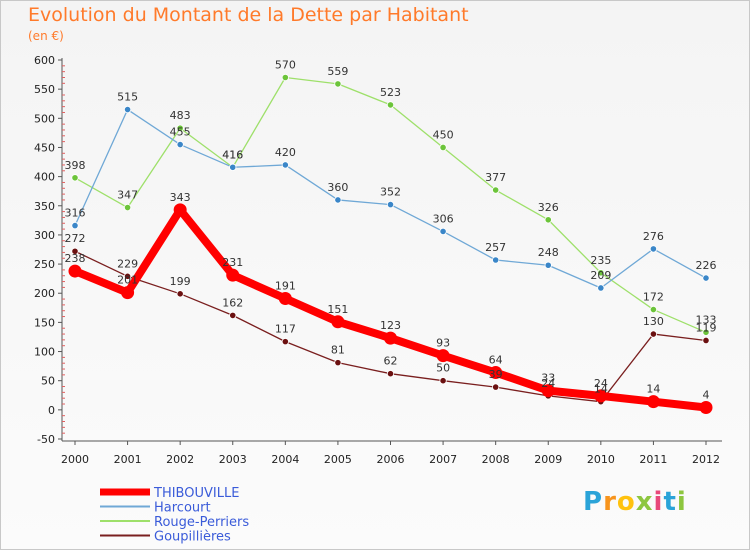 This screenshot has height=550, width=750. I want to click on chart-unit-label: (en €), so click(46, 36).